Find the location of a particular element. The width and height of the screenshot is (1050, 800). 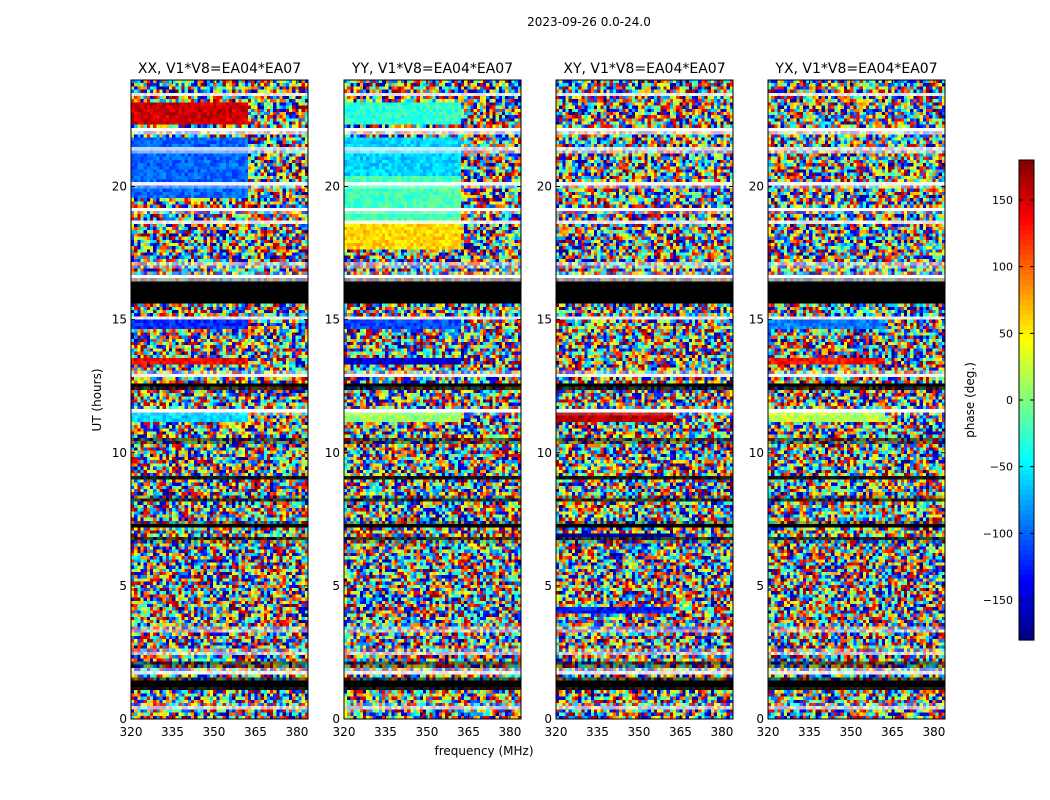

colorbar-tick-label: 0 is located at coordinates (1009, 400).